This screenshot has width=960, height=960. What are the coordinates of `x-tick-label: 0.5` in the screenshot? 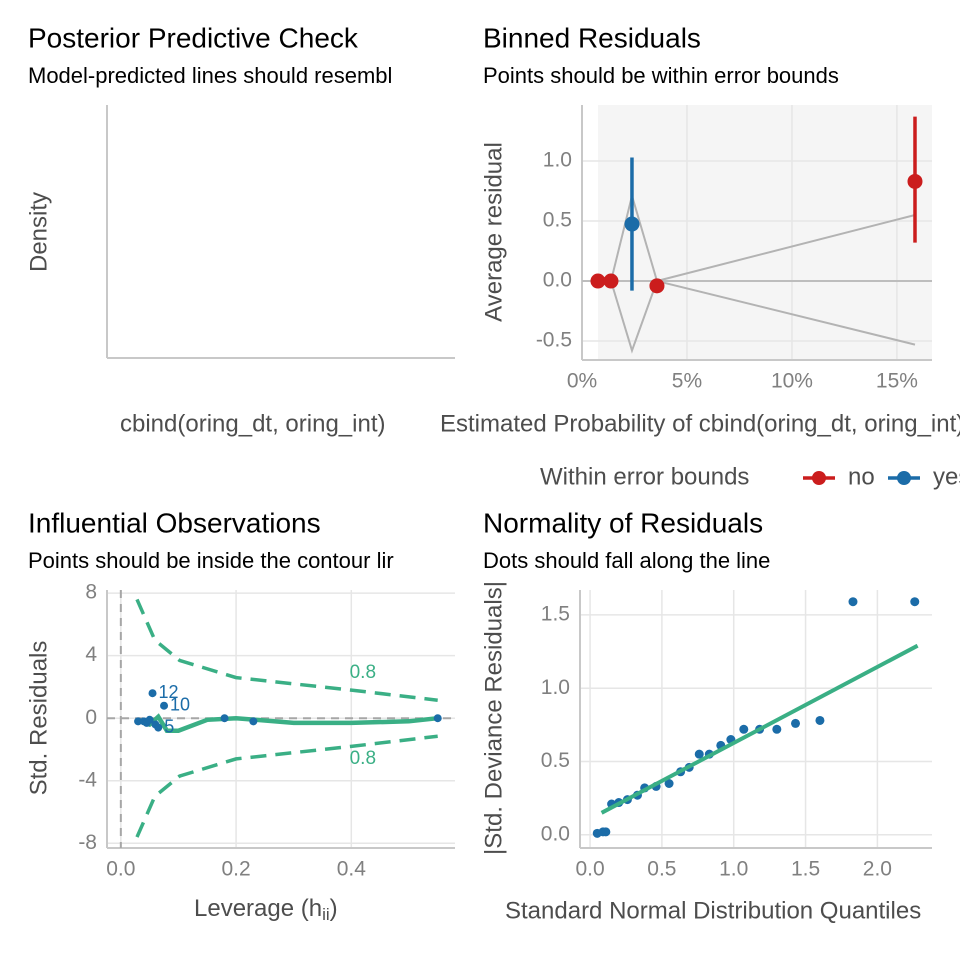 It's located at (661, 869).